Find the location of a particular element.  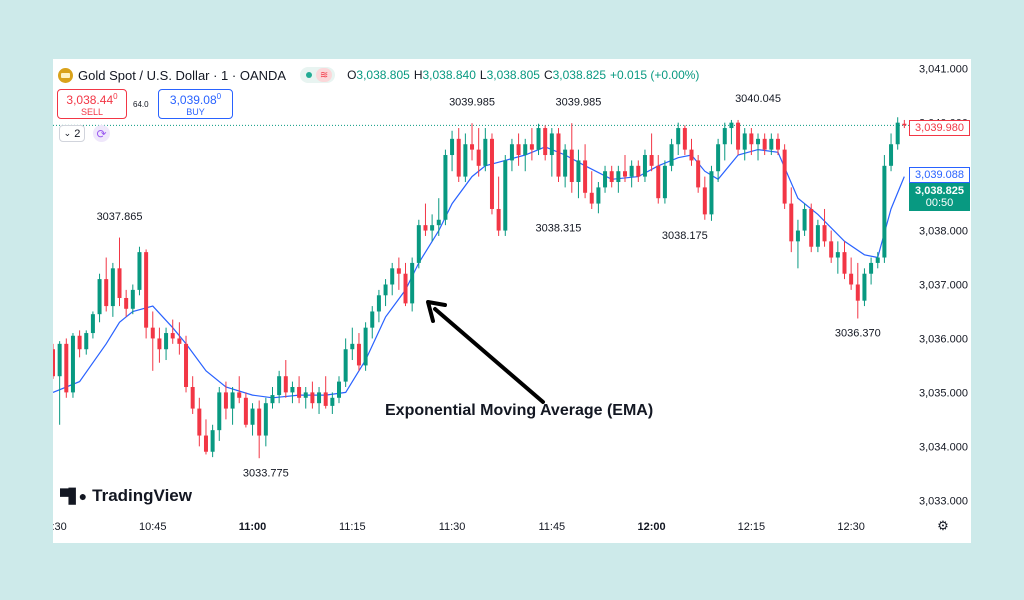

x-tick-label: 12:30 is located at coordinates (851, 527).